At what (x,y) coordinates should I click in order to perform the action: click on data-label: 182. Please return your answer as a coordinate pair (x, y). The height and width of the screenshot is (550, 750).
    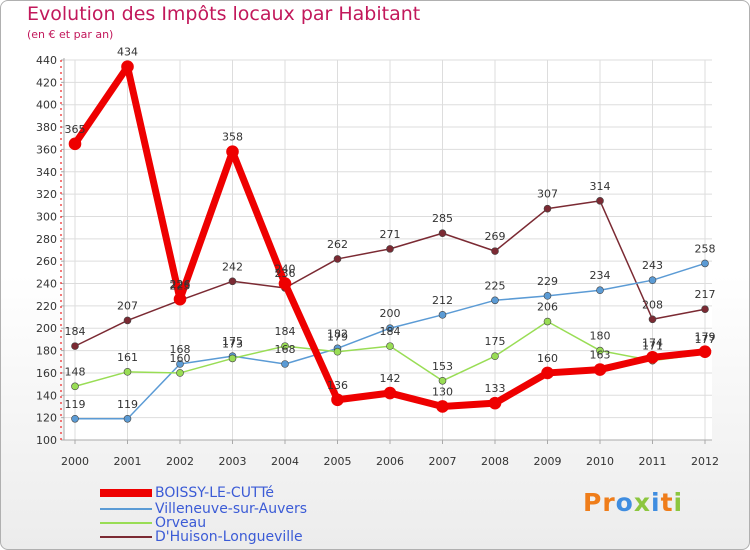
    Looking at the image, I should click on (337, 333).